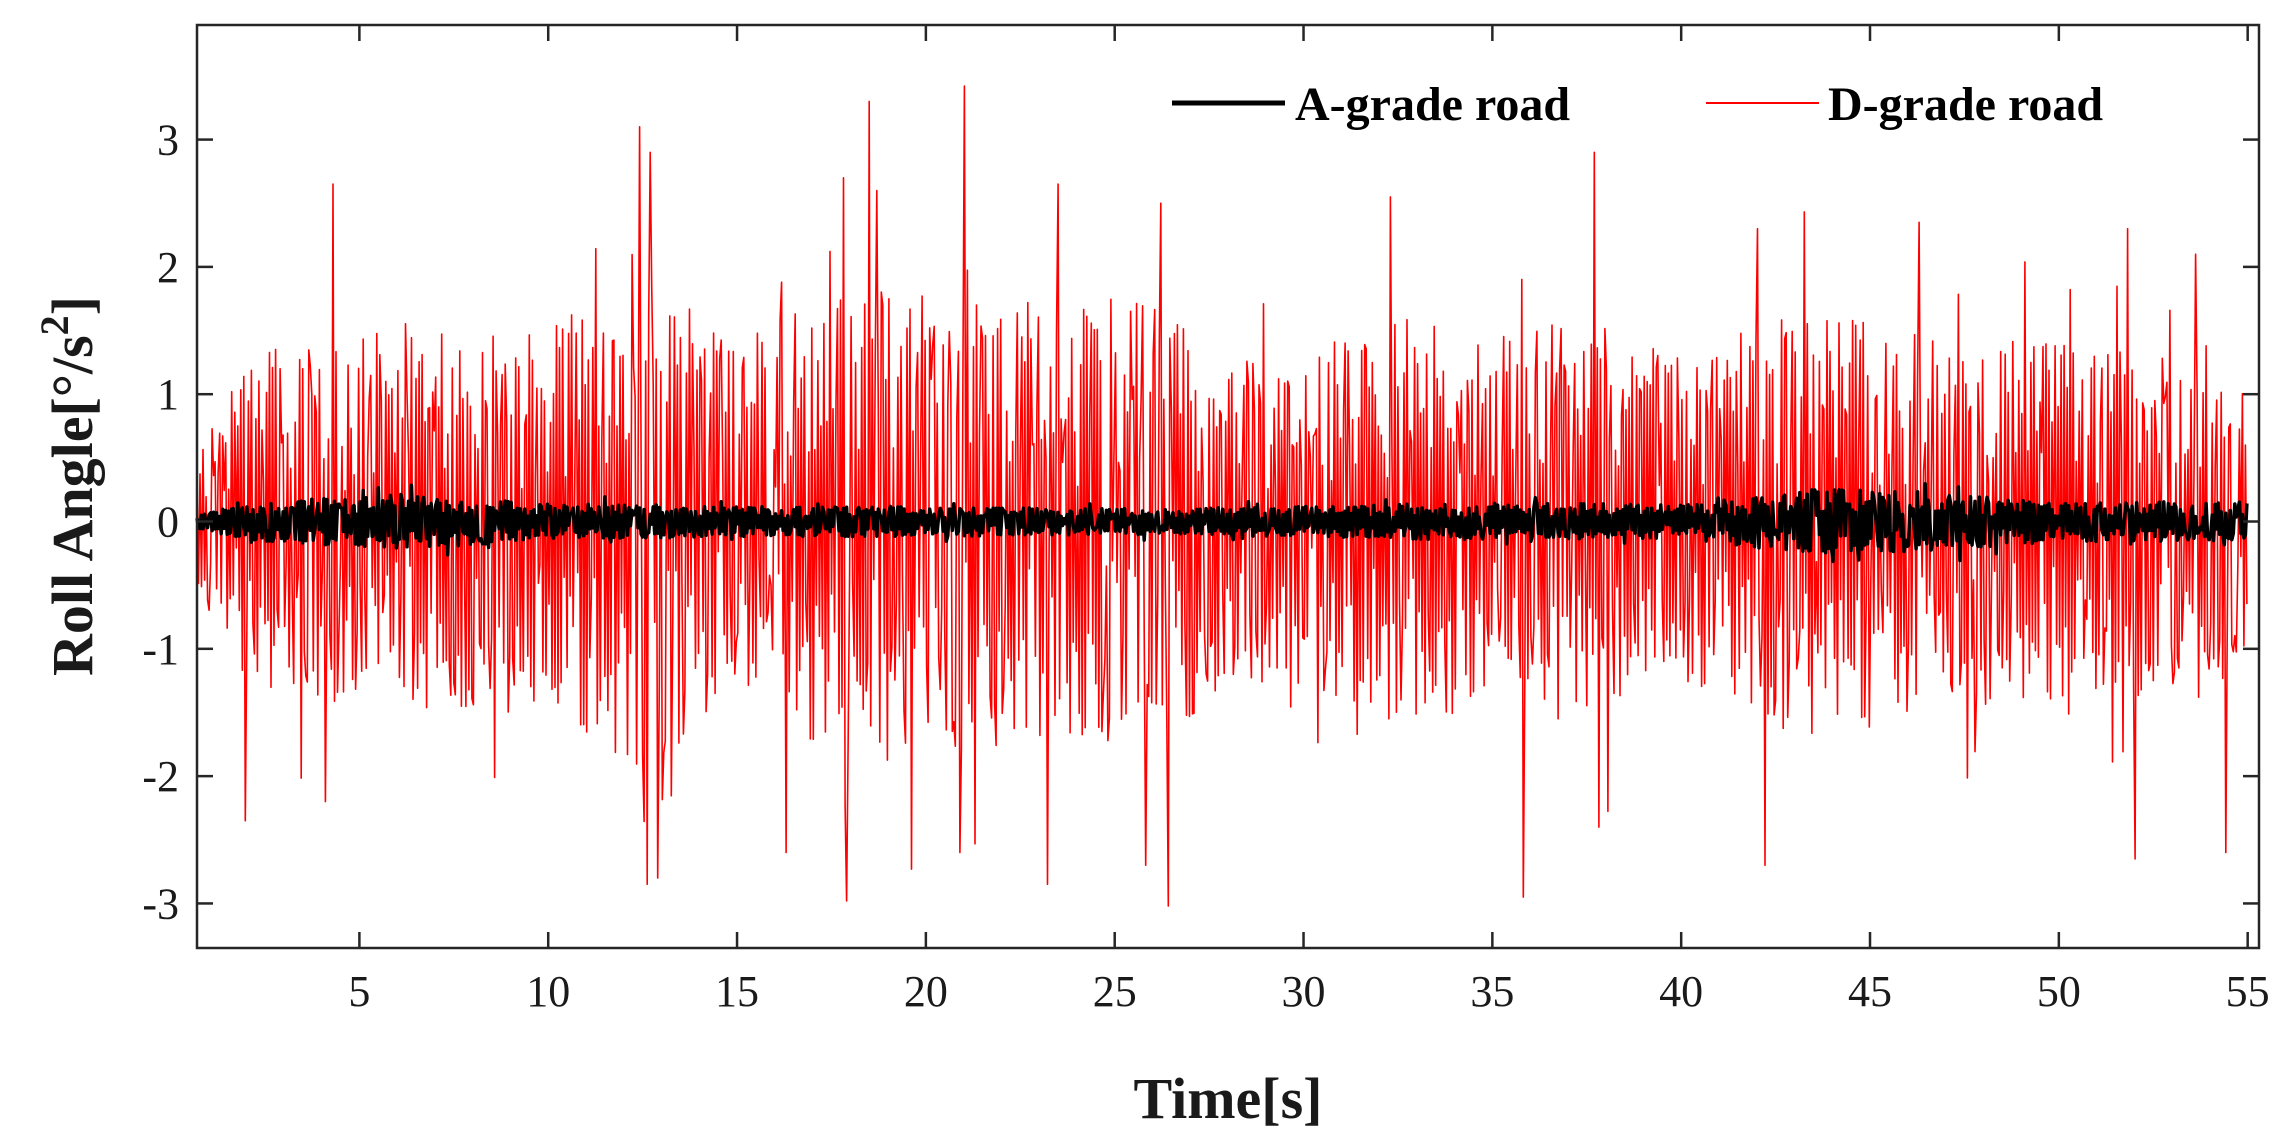 The height and width of the screenshot is (1146, 2289). Describe the element at coordinates (1304, 991) in the screenshot. I see `x-tick-label: 30` at that location.